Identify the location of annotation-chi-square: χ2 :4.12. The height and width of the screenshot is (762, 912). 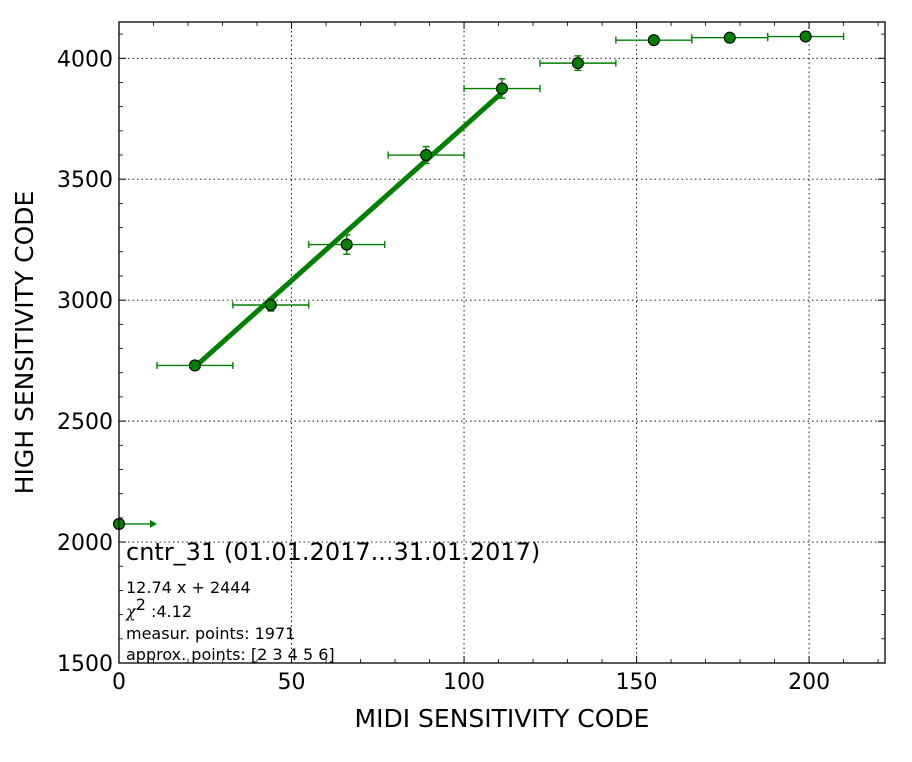
(158, 608).